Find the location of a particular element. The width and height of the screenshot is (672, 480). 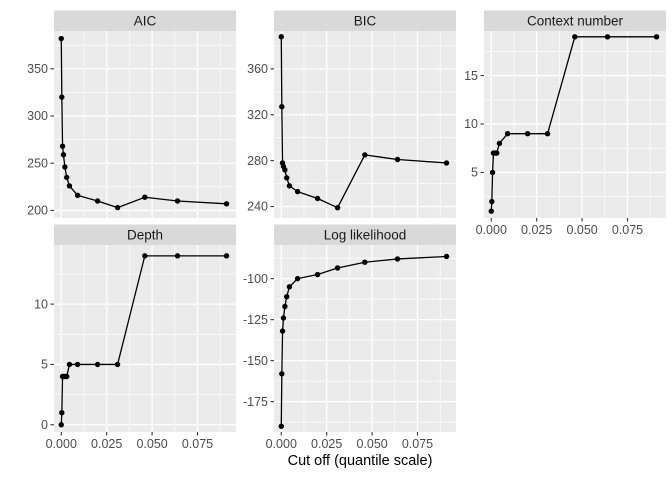

y-tick-label: -100 is located at coordinates (255, 279).